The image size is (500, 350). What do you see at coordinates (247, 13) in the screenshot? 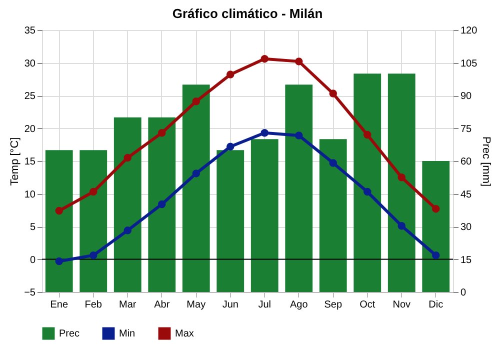
I see `chart-title: Gráfico climático - Milán` at bounding box center [247, 13].